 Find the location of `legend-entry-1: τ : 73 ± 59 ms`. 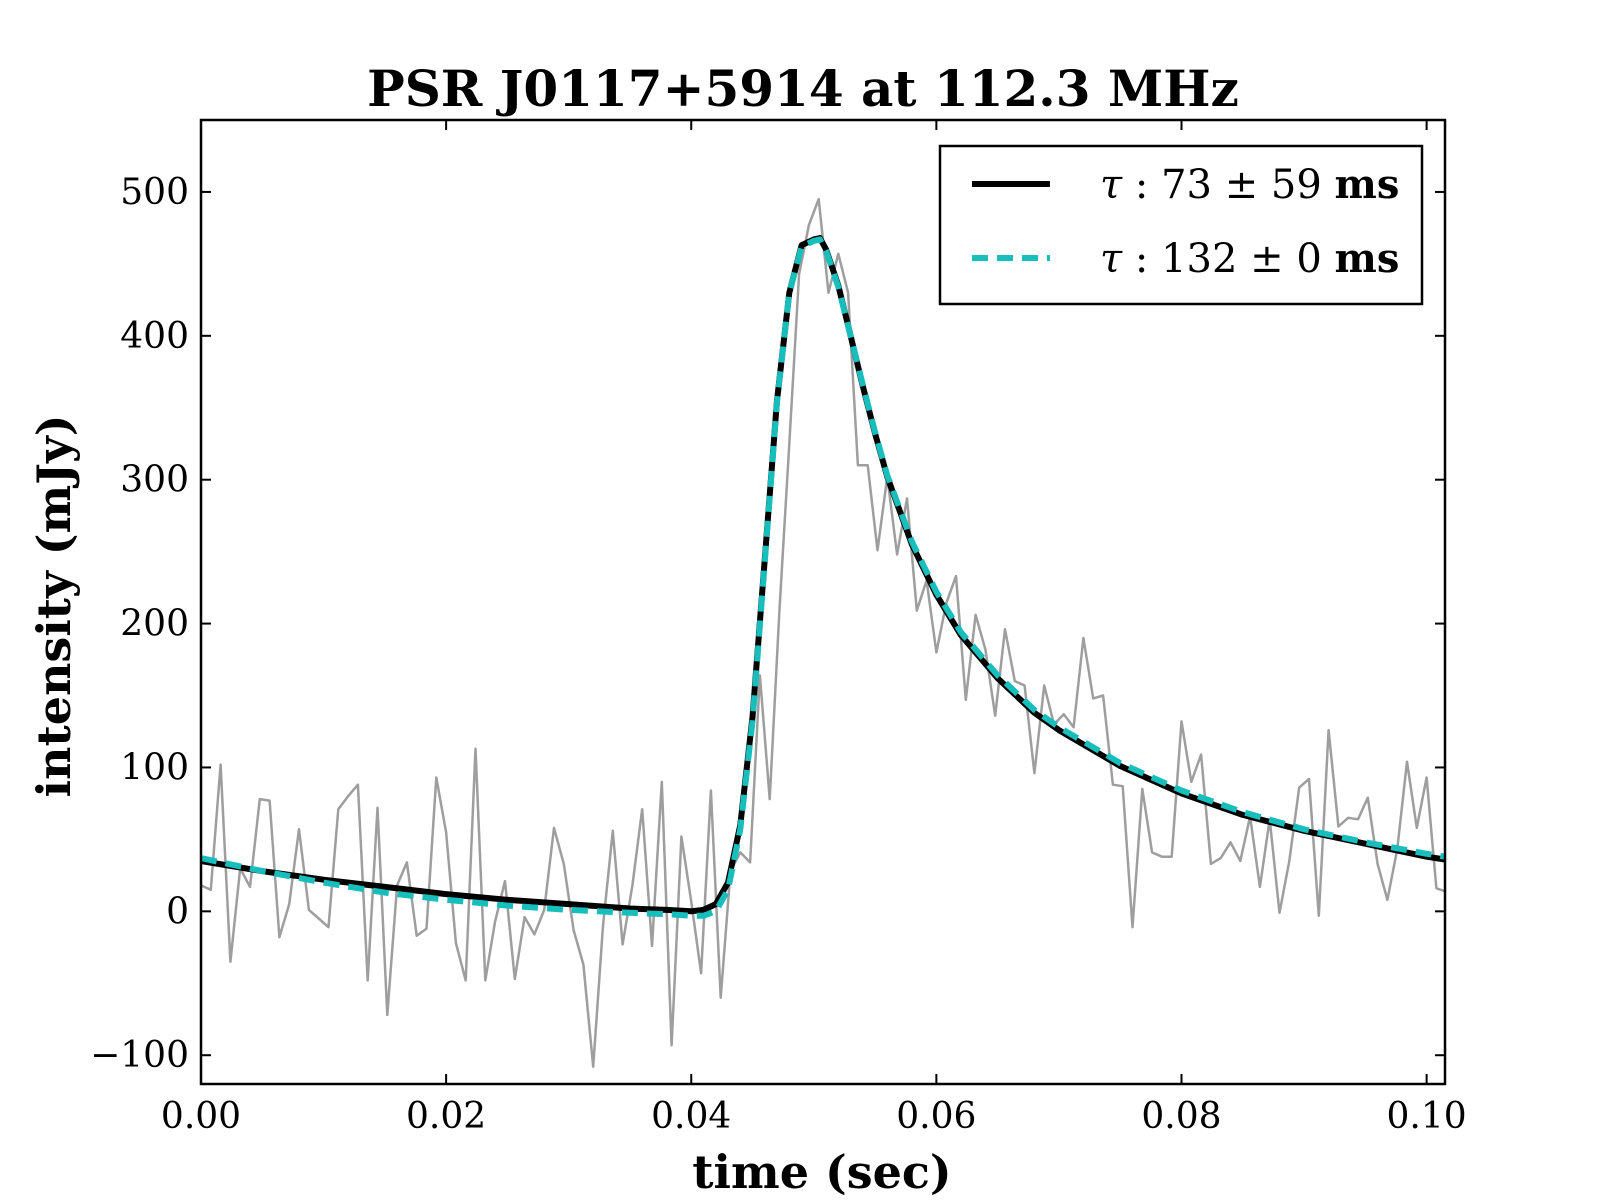

legend-entry-1: τ : 73 ± 59 ms is located at coordinates (1249, 184).